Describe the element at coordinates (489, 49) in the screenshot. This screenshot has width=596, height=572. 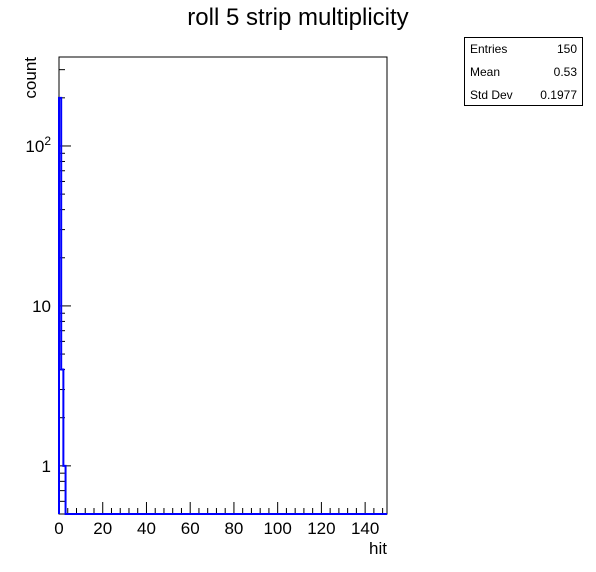
I see `stats-label: Entries` at that location.